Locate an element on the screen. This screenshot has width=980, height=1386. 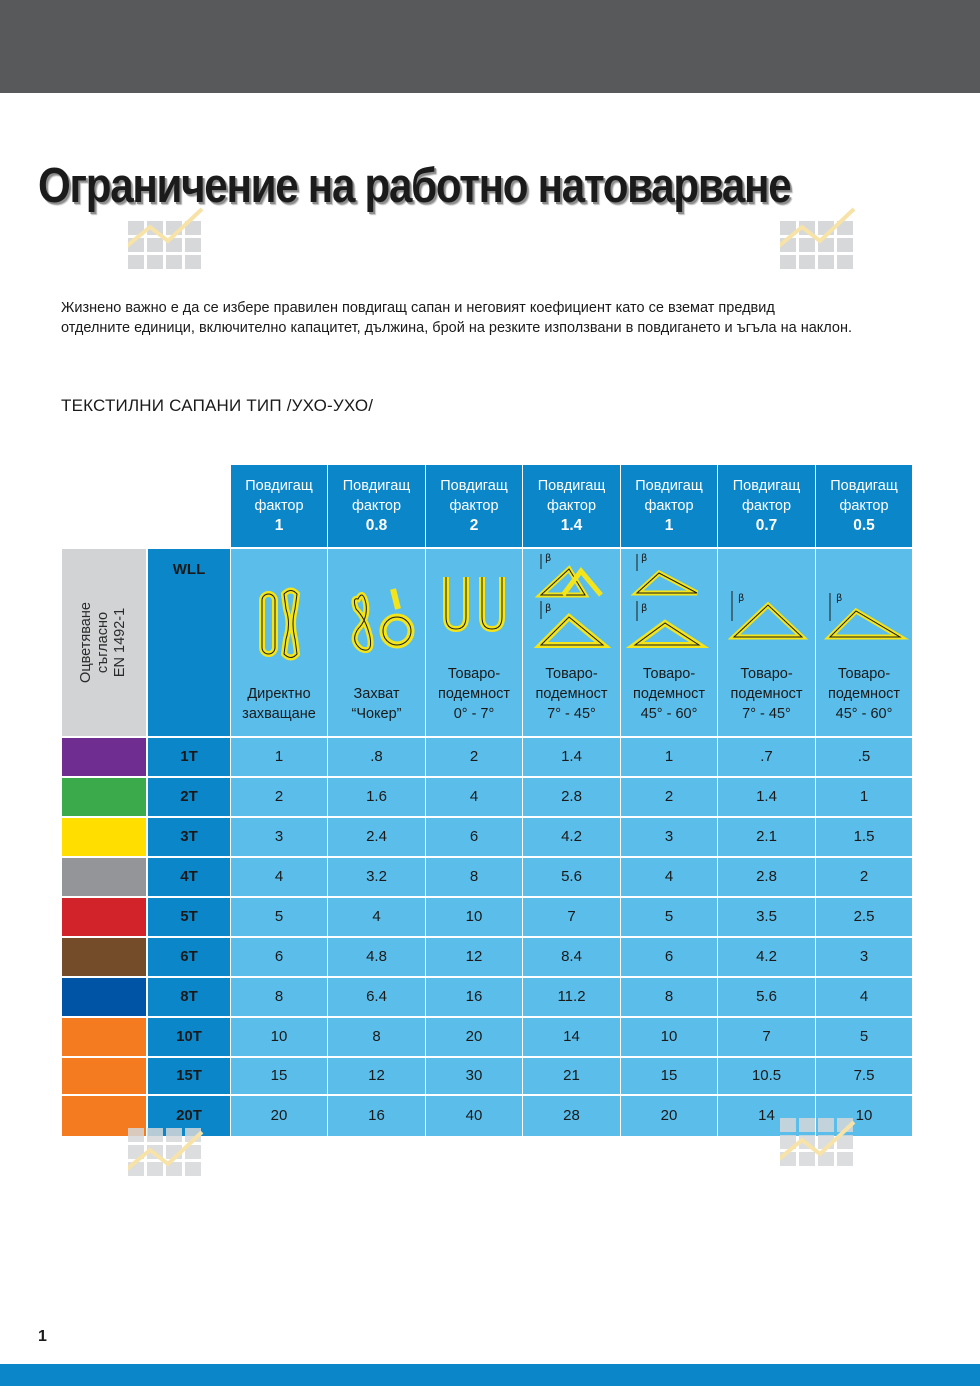
column-caption: Товаро-подемност 0° - 7° is located at coordinates (474, 694).